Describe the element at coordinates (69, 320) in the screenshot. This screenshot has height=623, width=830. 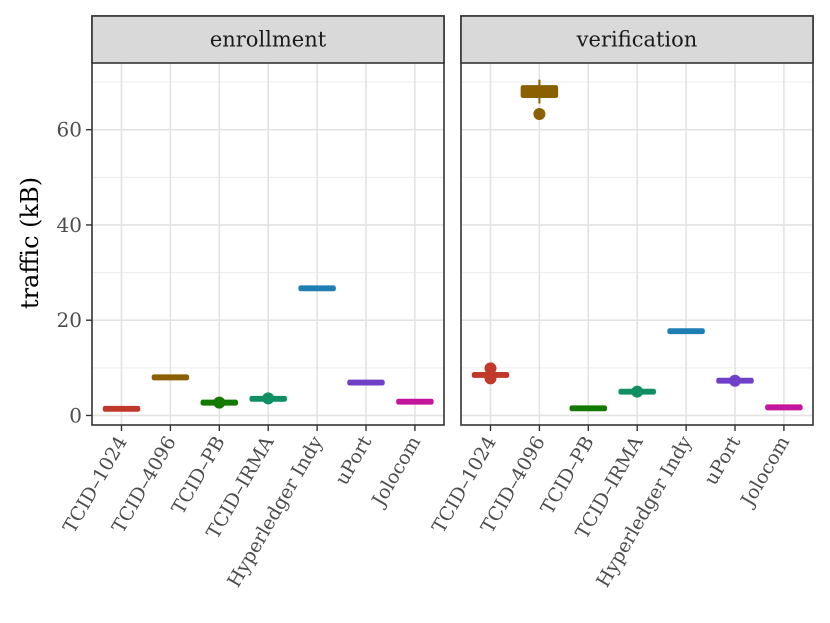
I see `y-tick-label: 20` at that location.